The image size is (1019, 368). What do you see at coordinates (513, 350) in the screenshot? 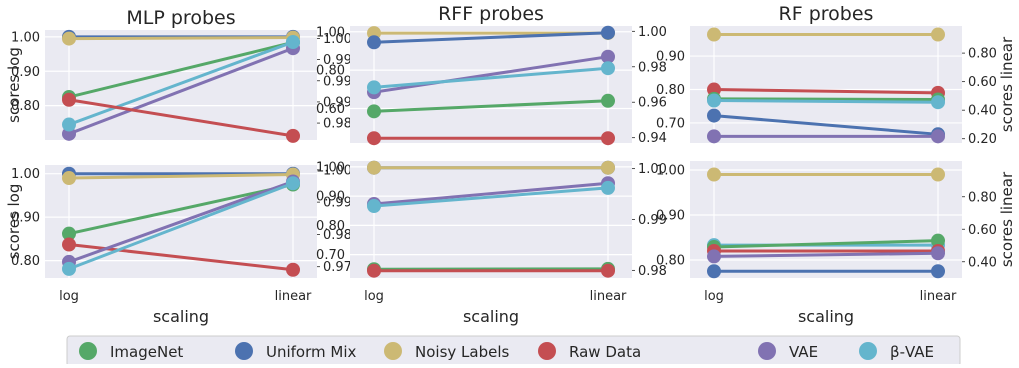
I see `legend-frame` at bounding box center [513, 350].